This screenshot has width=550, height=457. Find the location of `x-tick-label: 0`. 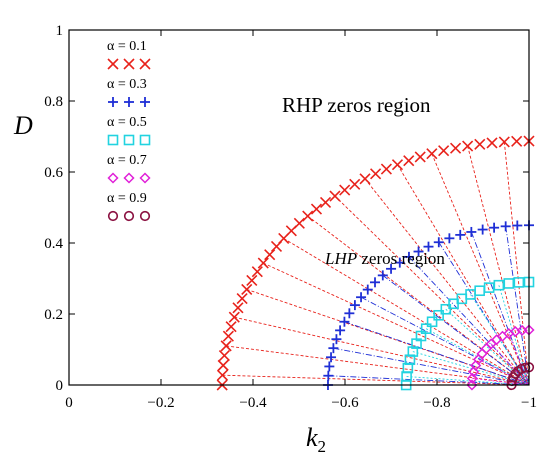

x-tick-label: 0 is located at coordinates (69, 403).